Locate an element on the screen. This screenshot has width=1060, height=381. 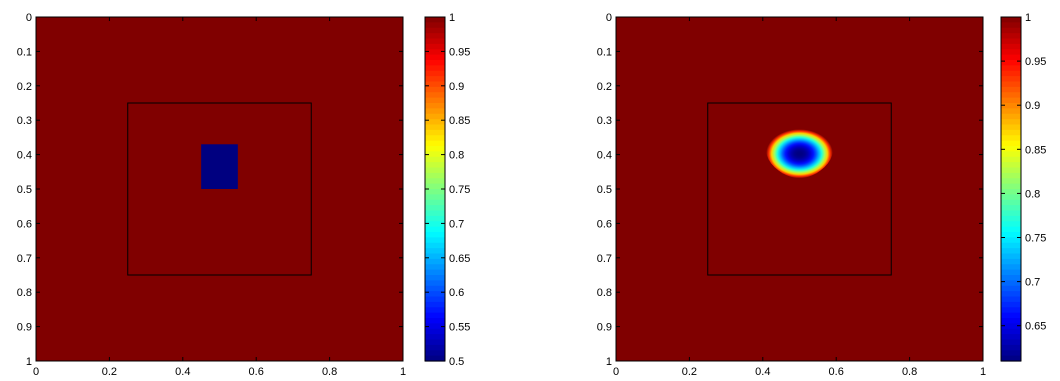
y-tick-label: 0.4 is located at coordinates (24, 156).